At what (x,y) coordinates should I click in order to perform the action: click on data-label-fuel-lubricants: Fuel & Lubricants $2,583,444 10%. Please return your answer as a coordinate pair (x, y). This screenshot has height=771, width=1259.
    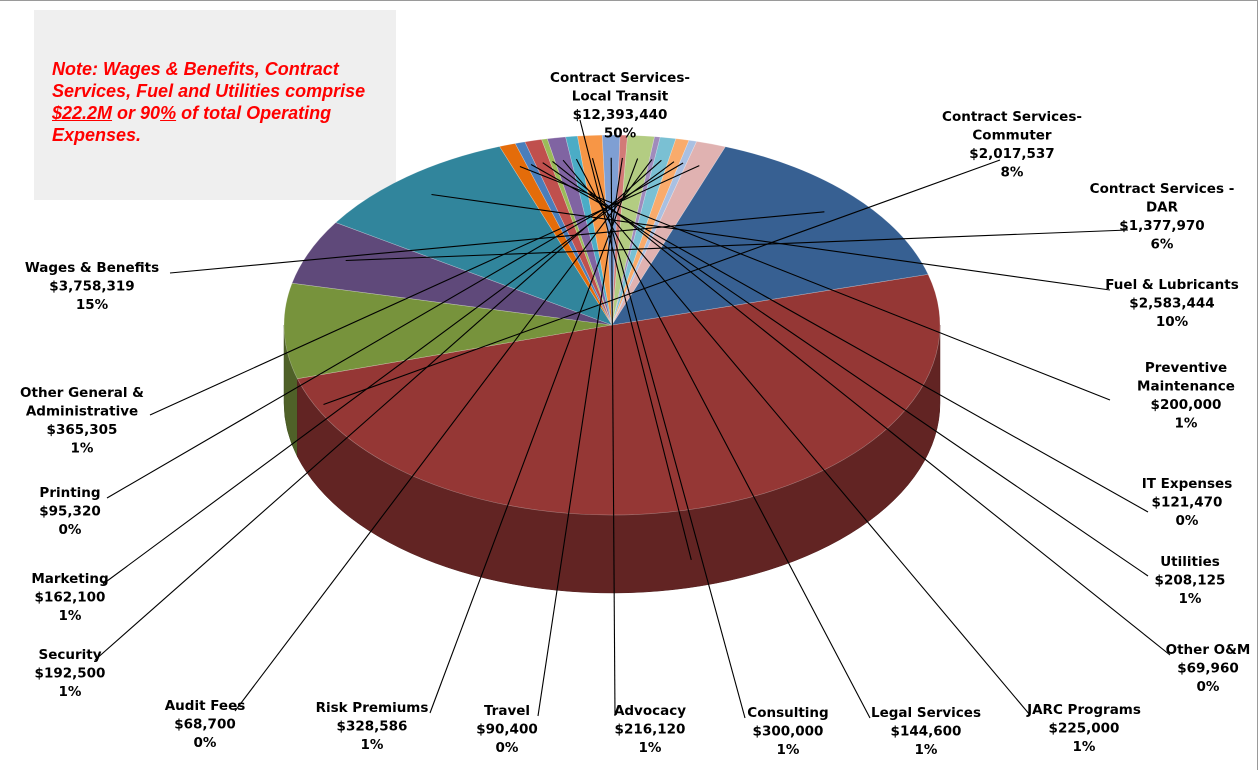
    Looking at the image, I should click on (1172, 303).